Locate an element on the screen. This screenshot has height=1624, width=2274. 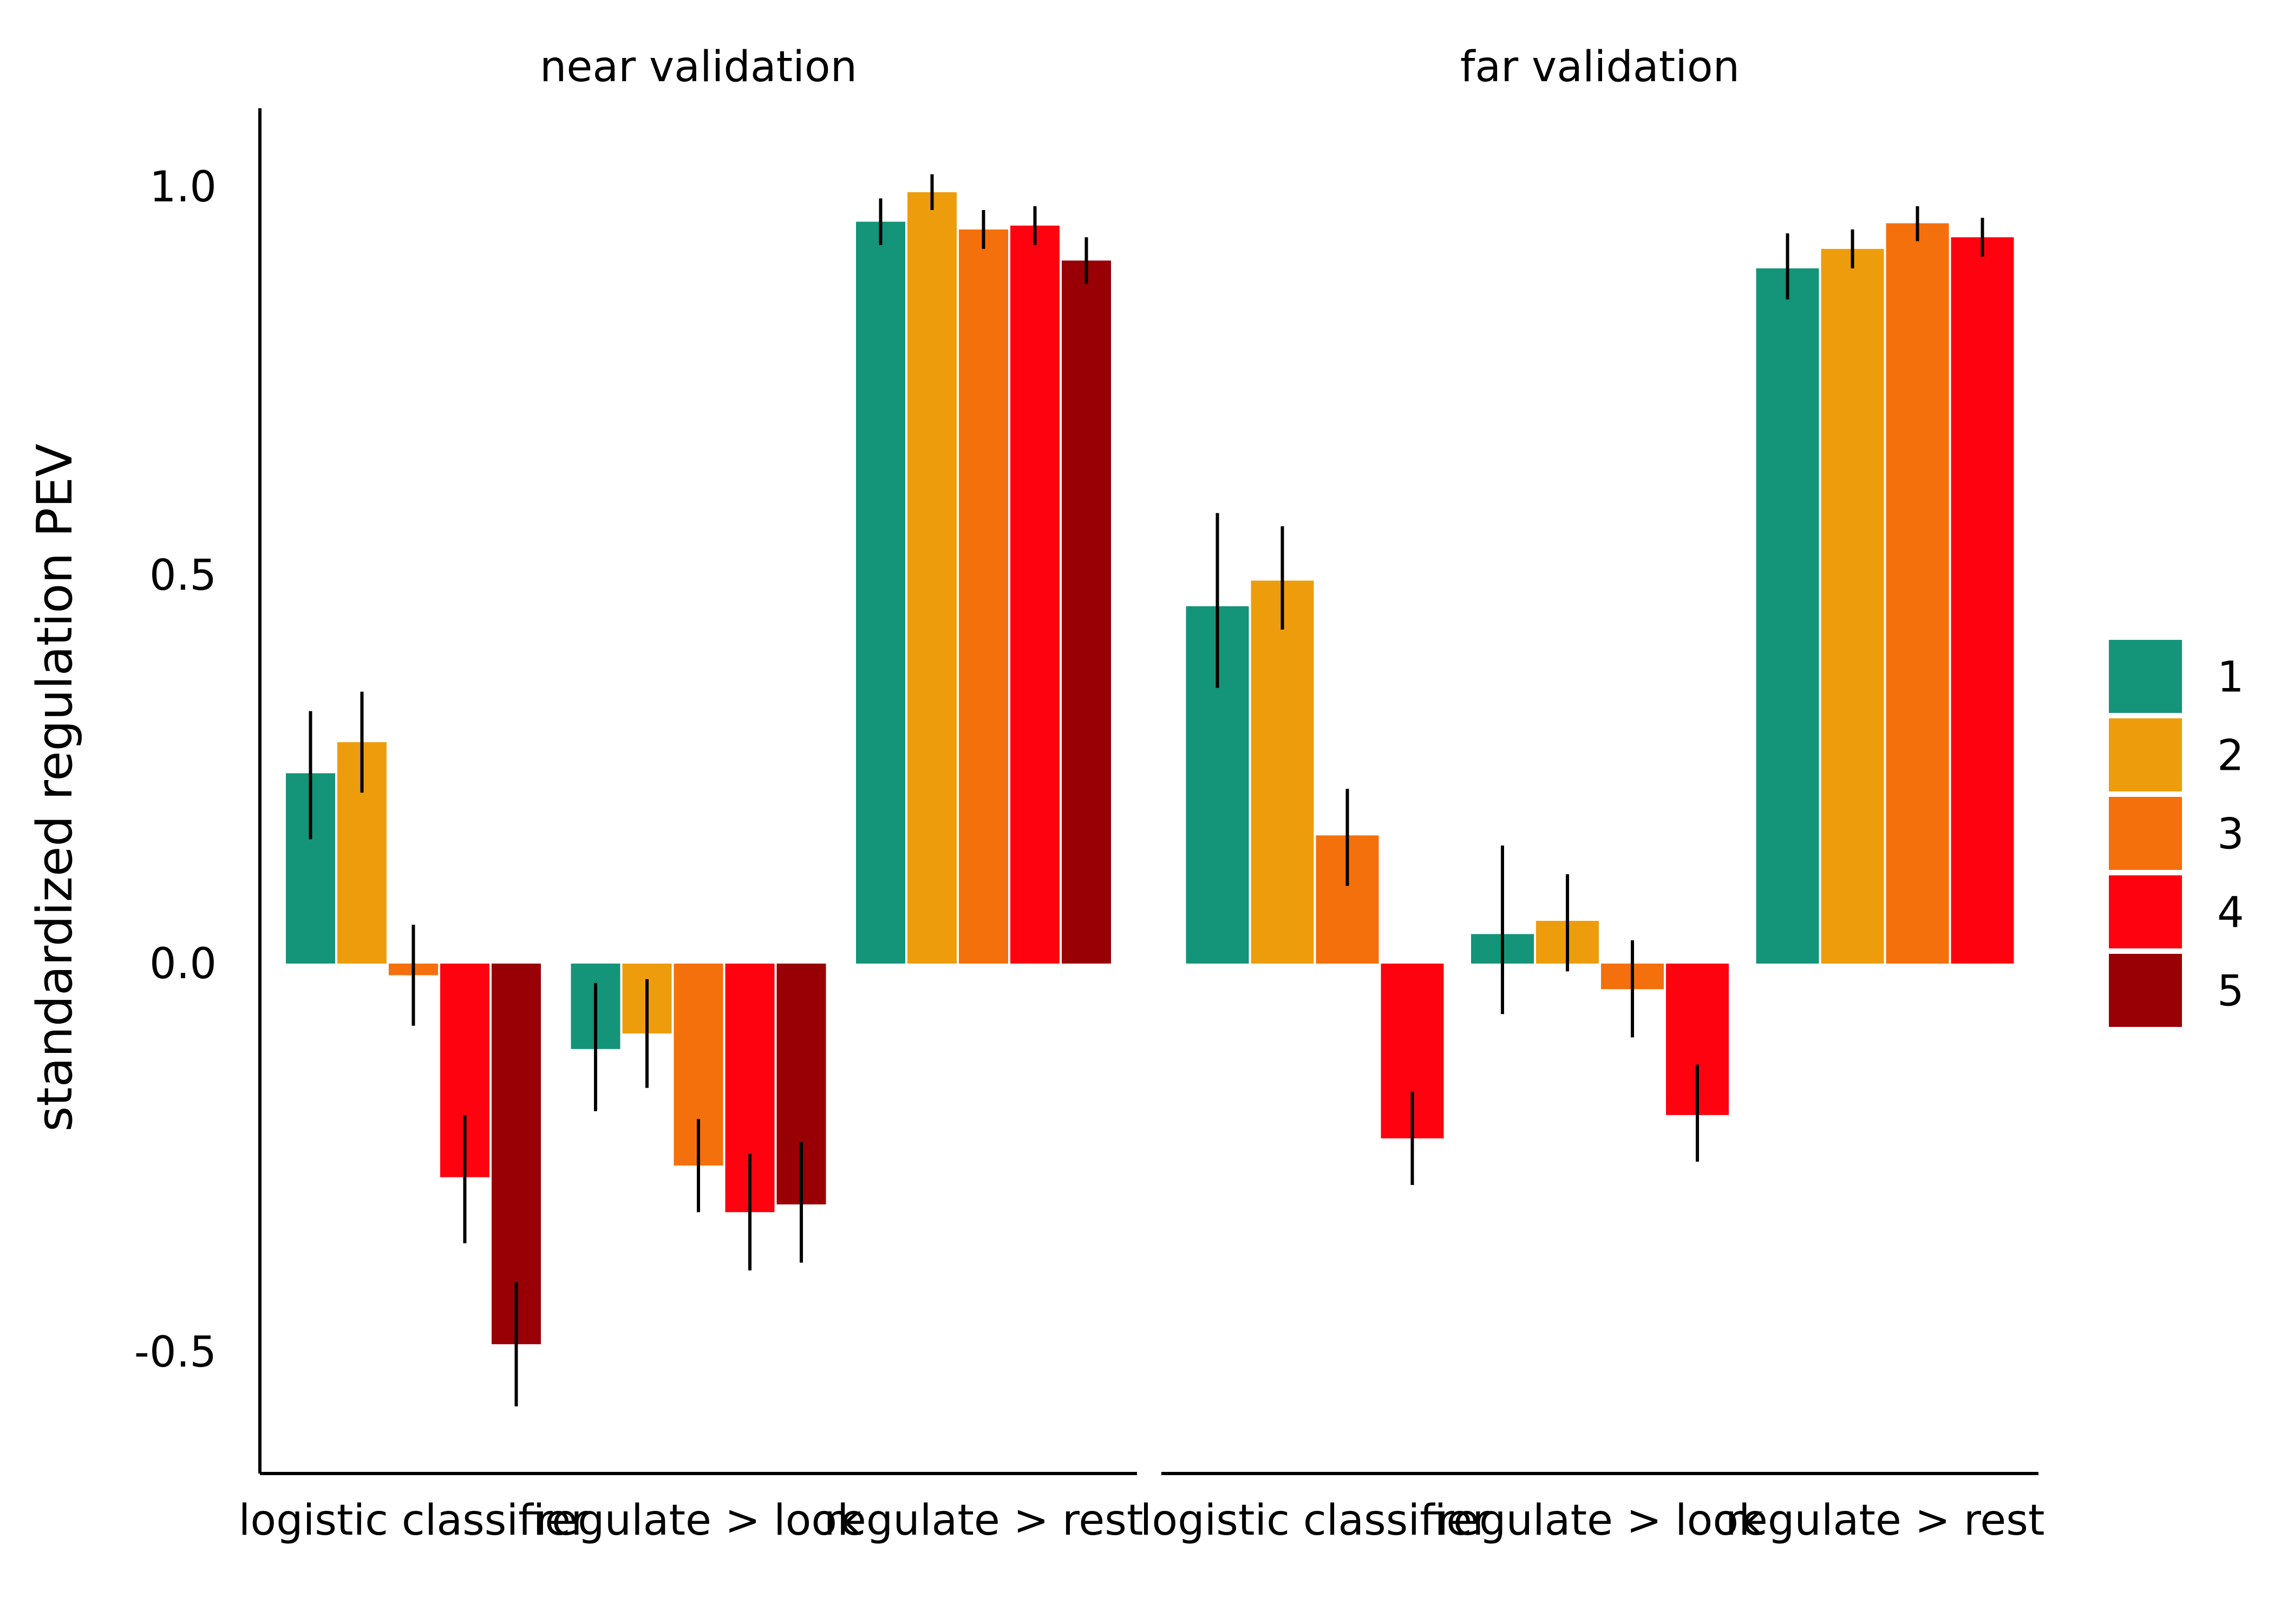
y-tick-label: 0.5 is located at coordinates (183, 576).